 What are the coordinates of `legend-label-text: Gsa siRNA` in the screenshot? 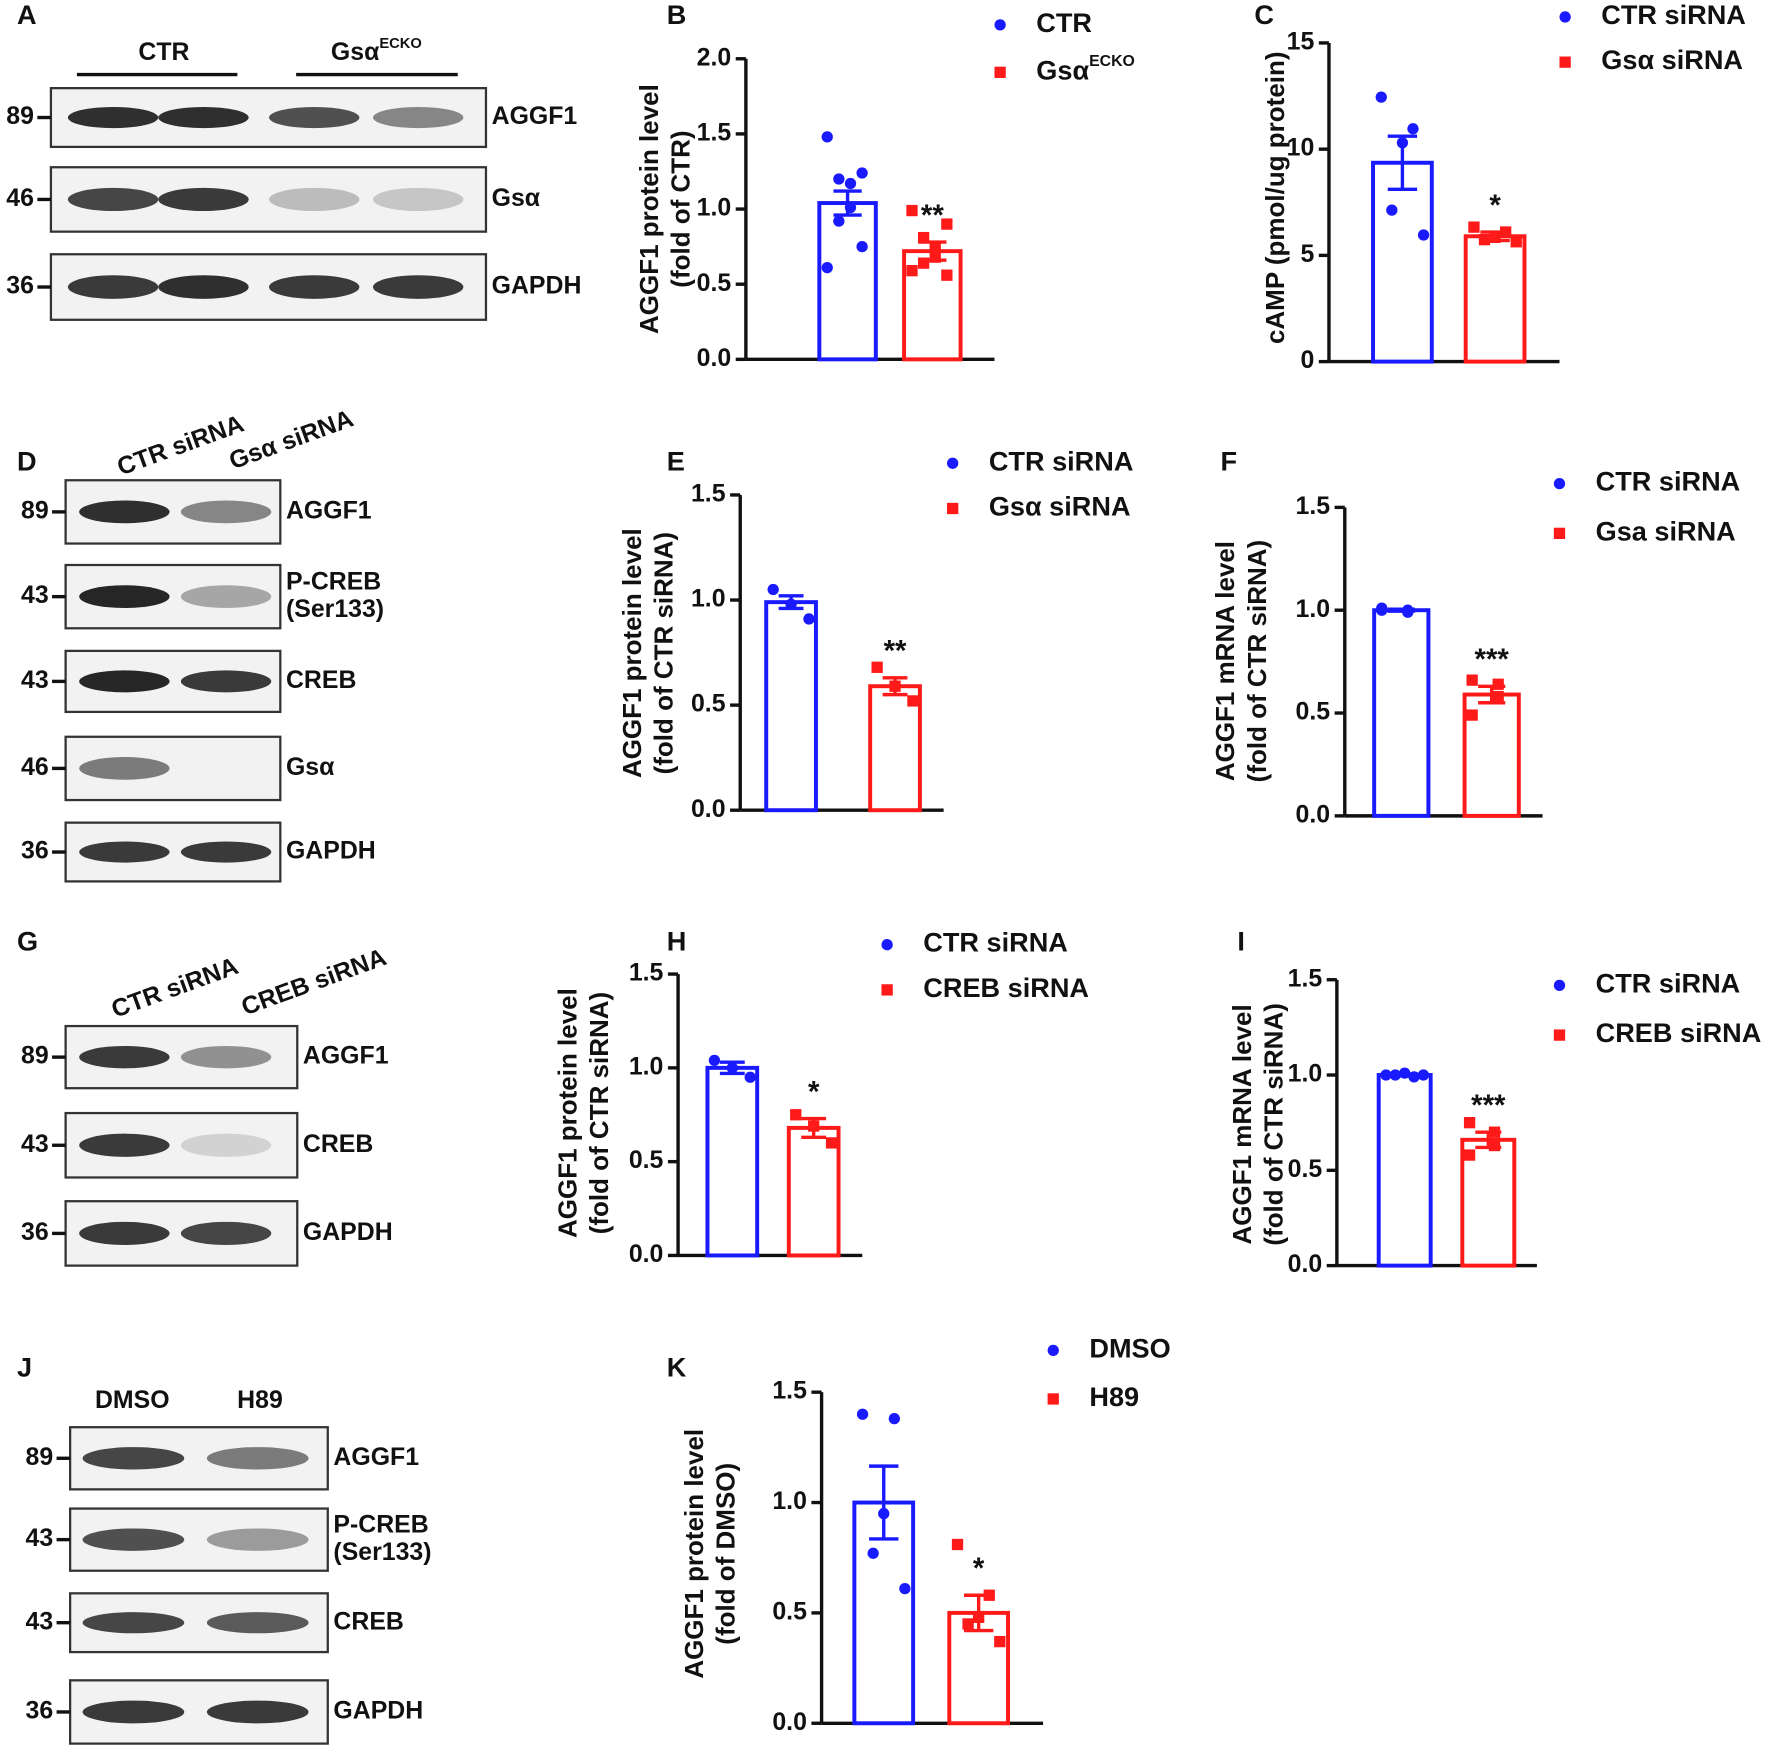 It's located at (1666, 531).